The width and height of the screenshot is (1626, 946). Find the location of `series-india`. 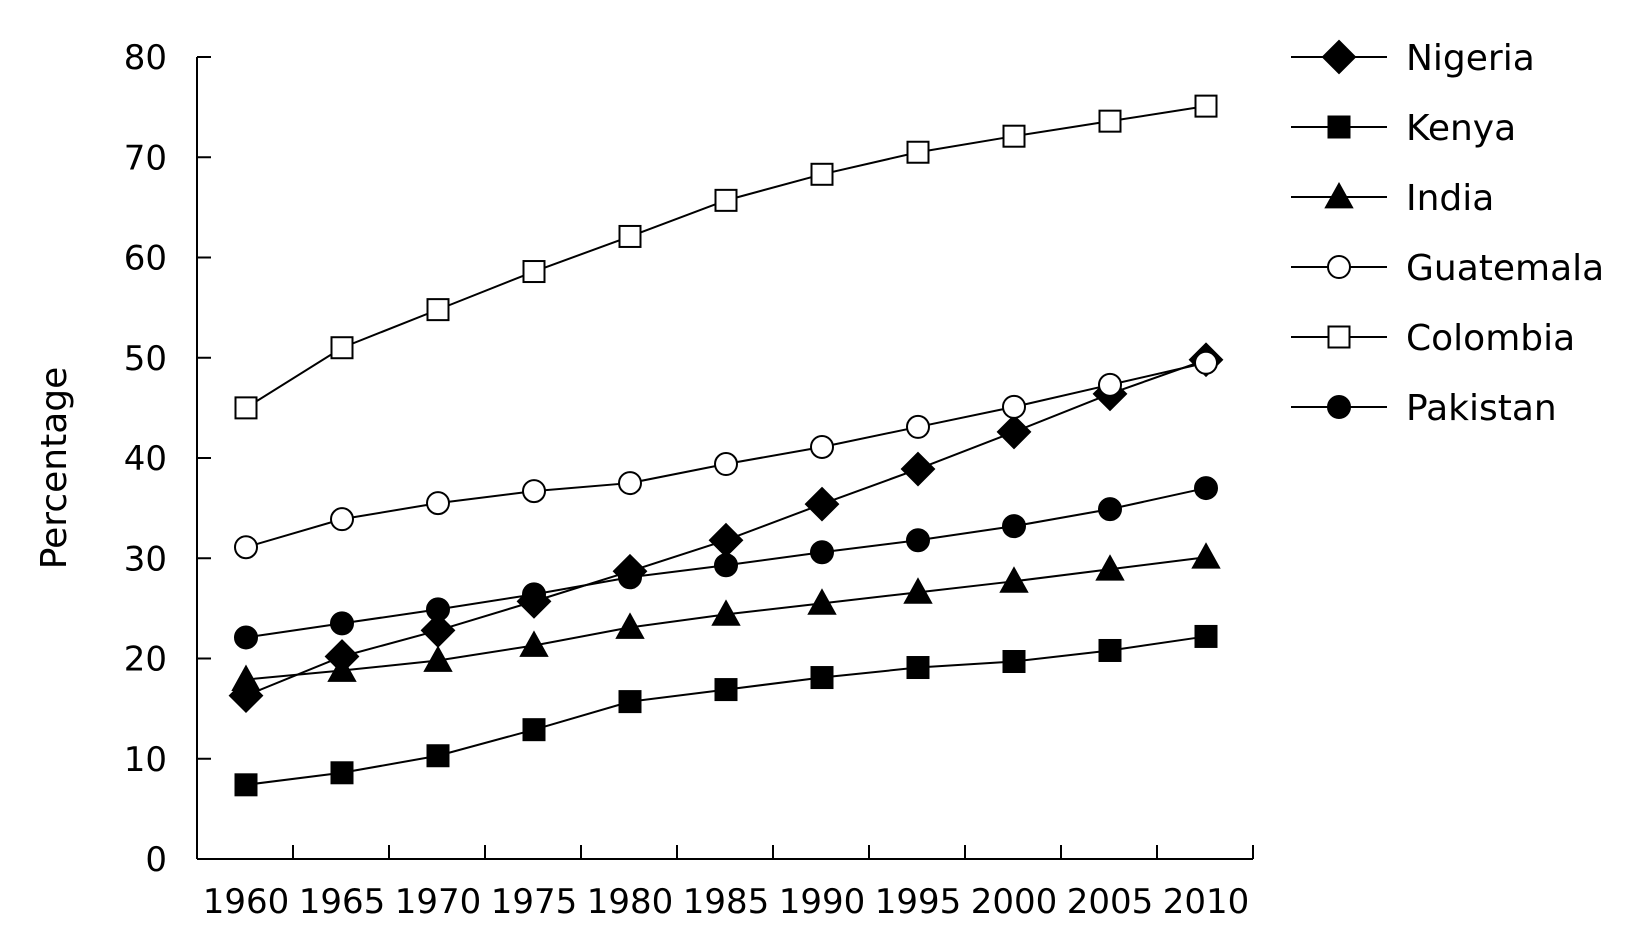

series-india is located at coordinates (726, 616).